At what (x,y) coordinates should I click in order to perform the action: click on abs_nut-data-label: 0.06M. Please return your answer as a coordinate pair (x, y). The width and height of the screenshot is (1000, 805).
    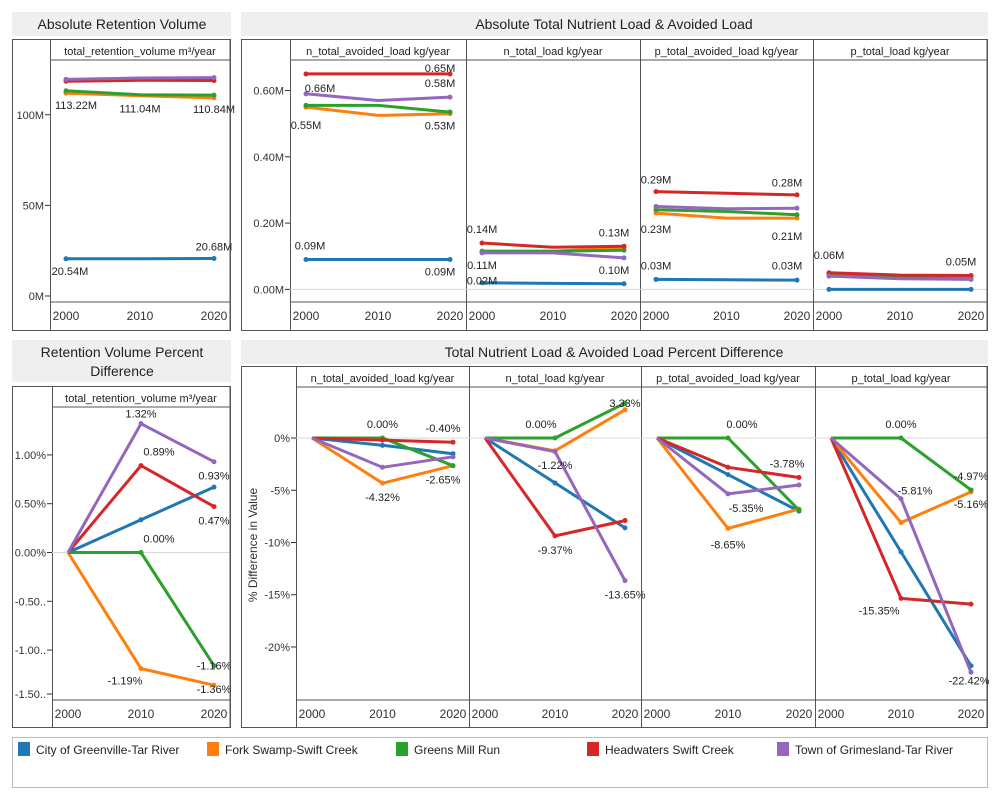
    Looking at the image, I should click on (829, 256).